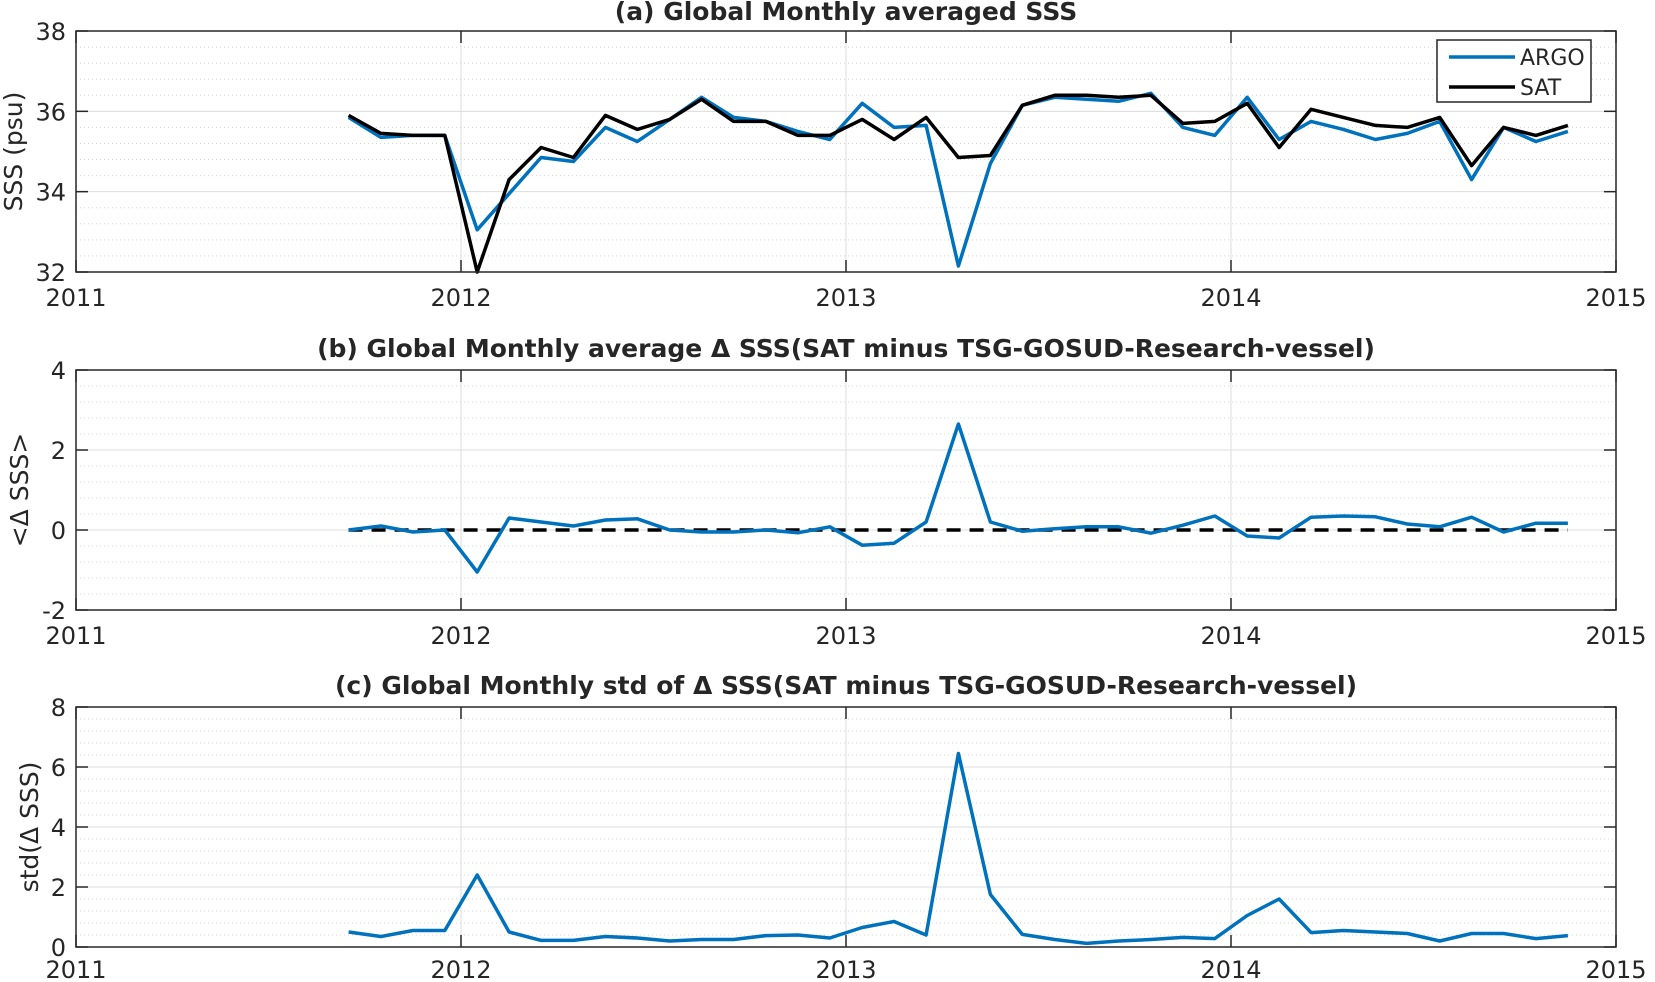 The height and width of the screenshot is (982, 1655). What do you see at coordinates (1552, 58) in the screenshot?
I see `legend-label-argo: ARGO` at bounding box center [1552, 58].